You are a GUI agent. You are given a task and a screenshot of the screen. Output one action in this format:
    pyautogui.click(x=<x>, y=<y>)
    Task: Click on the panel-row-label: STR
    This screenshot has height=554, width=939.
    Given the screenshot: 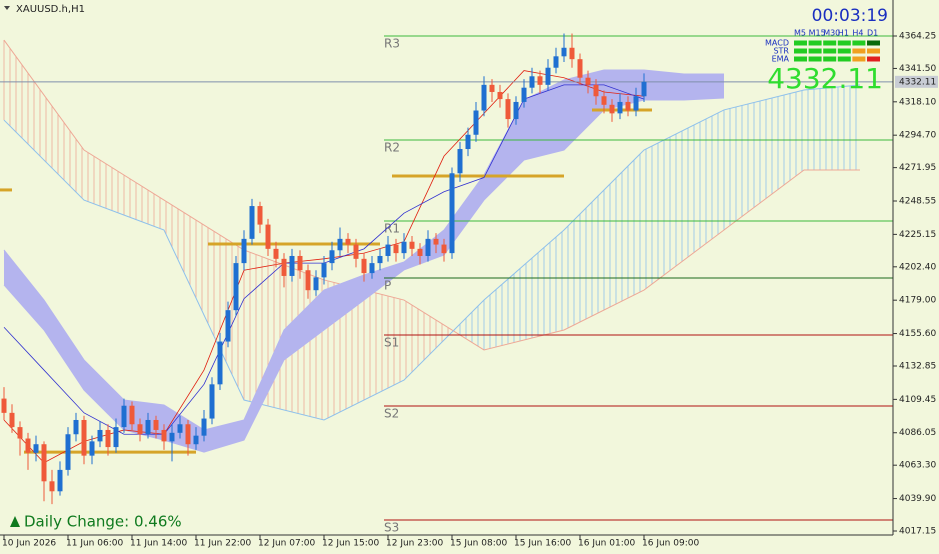 What is the action you would take?
    pyautogui.click(x=781, y=51)
    